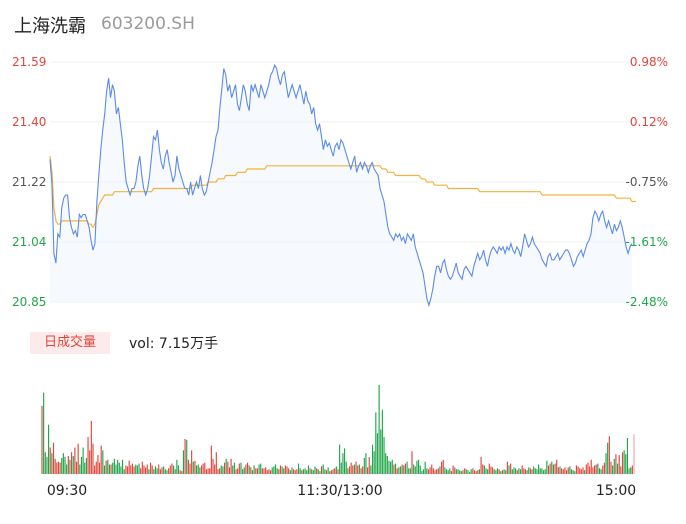 The width and height of the screenshot is (686, 524). I want to click on price-tick-label: 21.59, so click(29, 62).